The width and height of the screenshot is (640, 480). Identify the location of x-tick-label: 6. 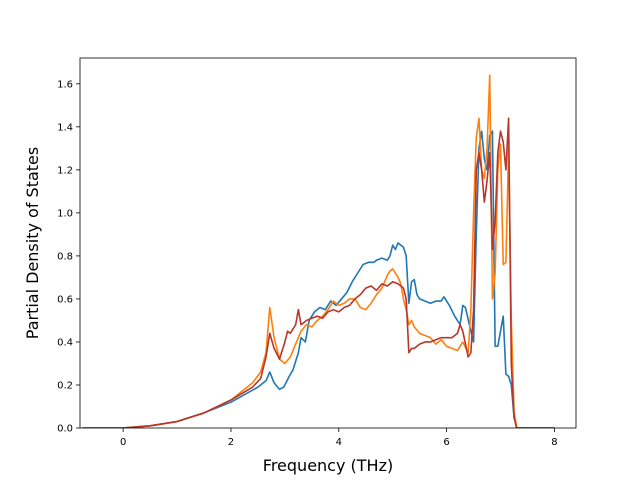
(446, 442).